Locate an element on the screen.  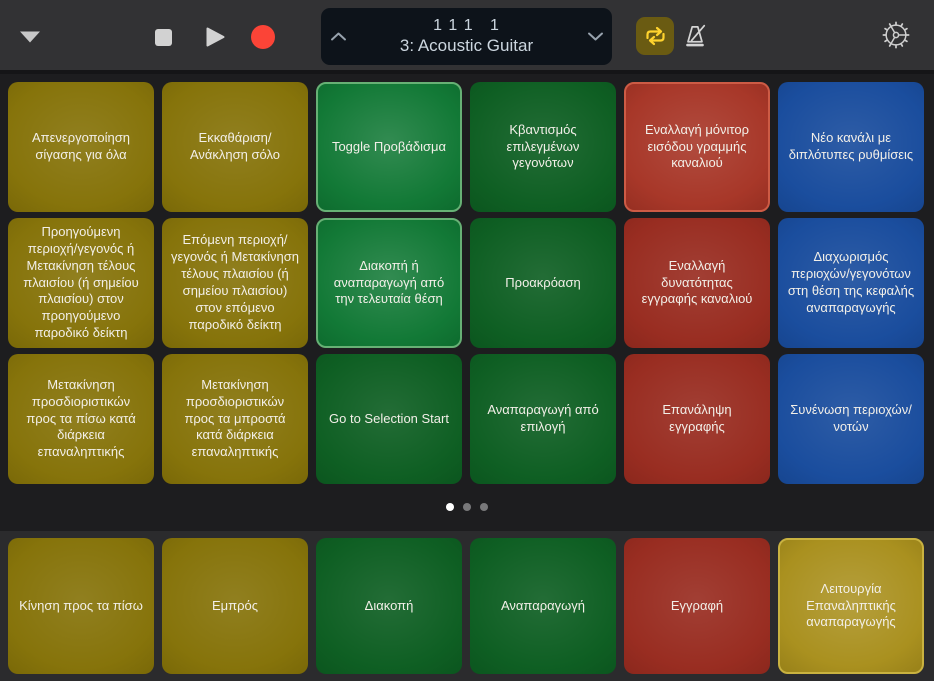
play-icon is located at coordinates (215, 37).